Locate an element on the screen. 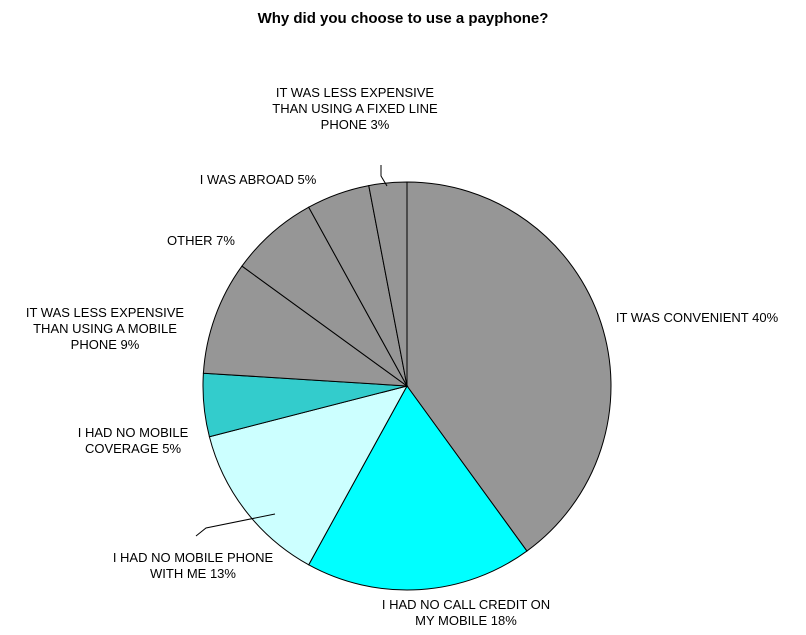  slice-label-7: I WAS ABROAD 5% is located at coordinates (258, 179).